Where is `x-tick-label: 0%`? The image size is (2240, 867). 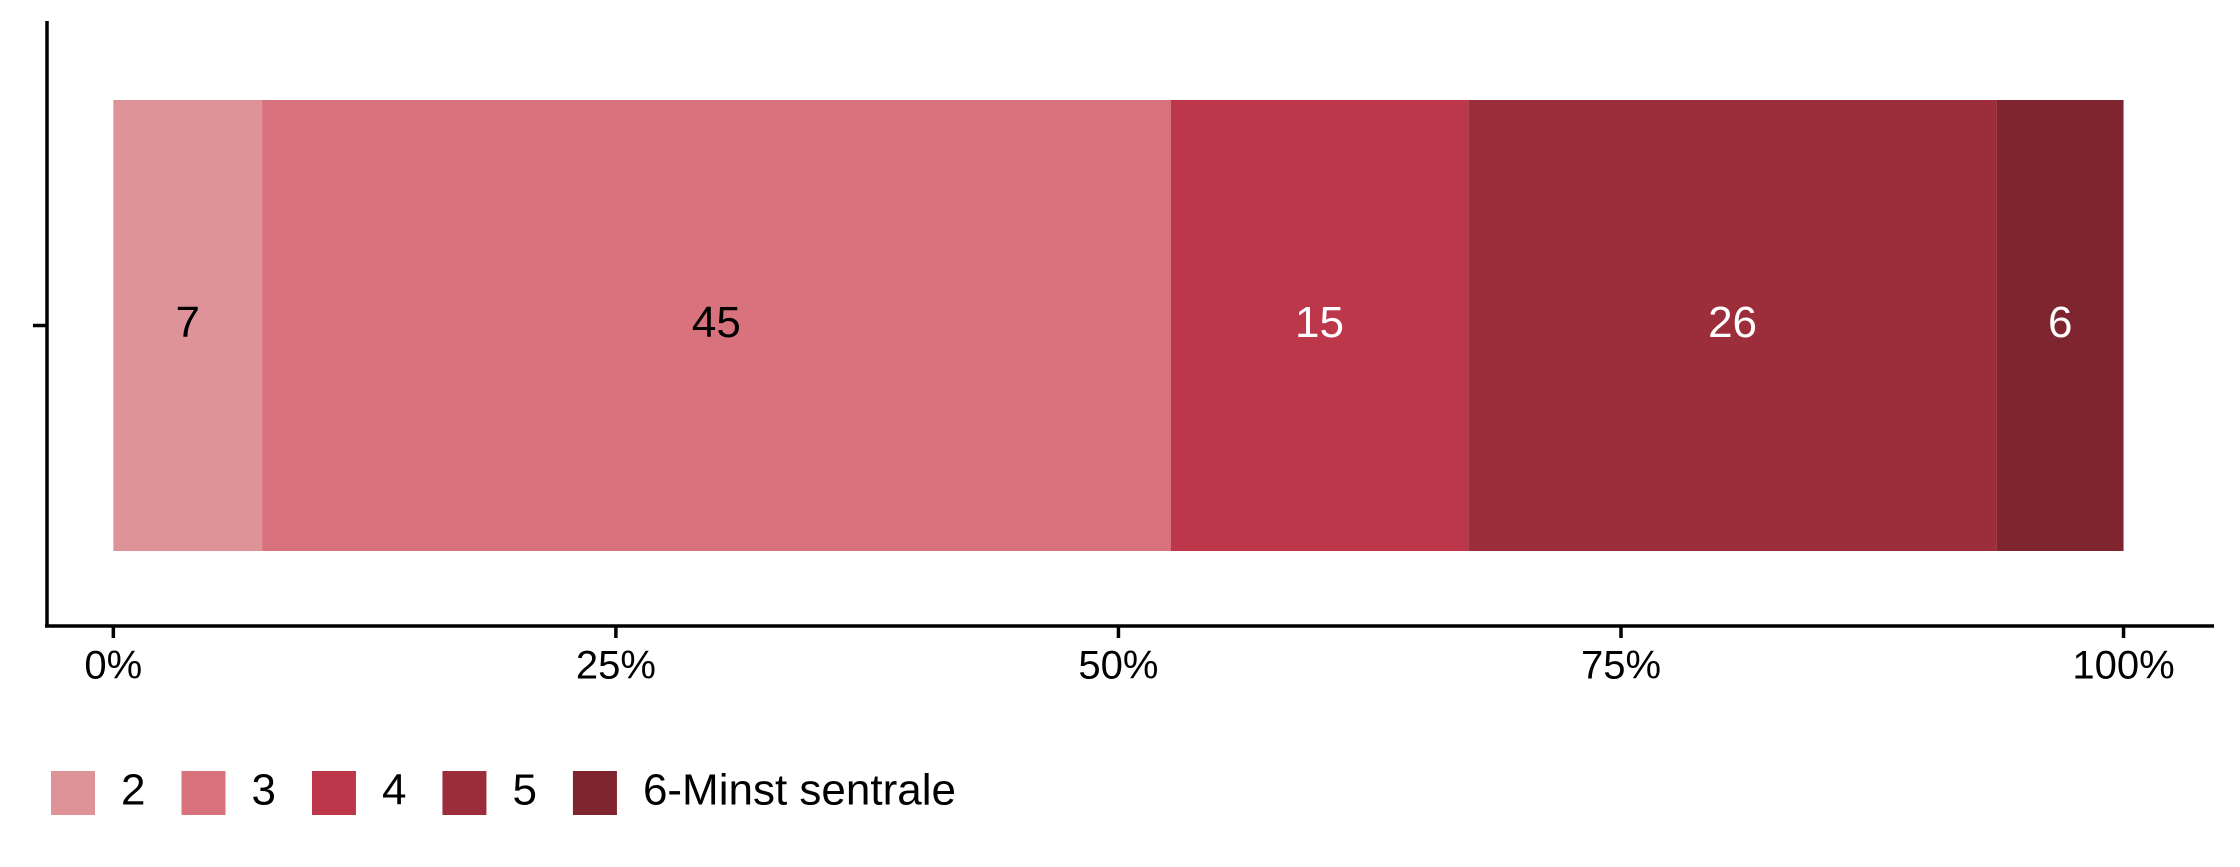
x-tick-label: 0% is located at coordinates (113, 666).